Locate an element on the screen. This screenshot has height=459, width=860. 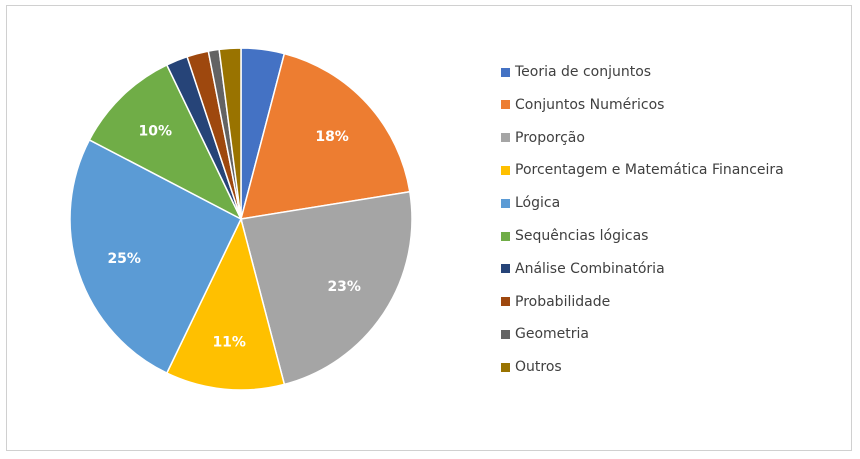
data-label-6: 10% is located at coordinates (156, 132).